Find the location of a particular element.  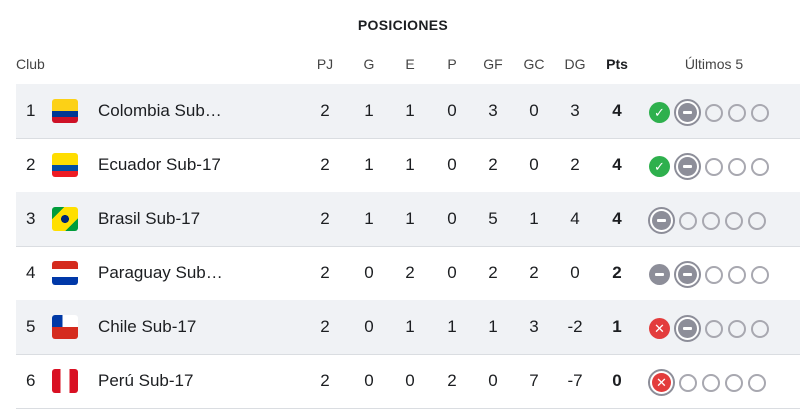

gf-value: 5 is located at coordinates (493, 218).